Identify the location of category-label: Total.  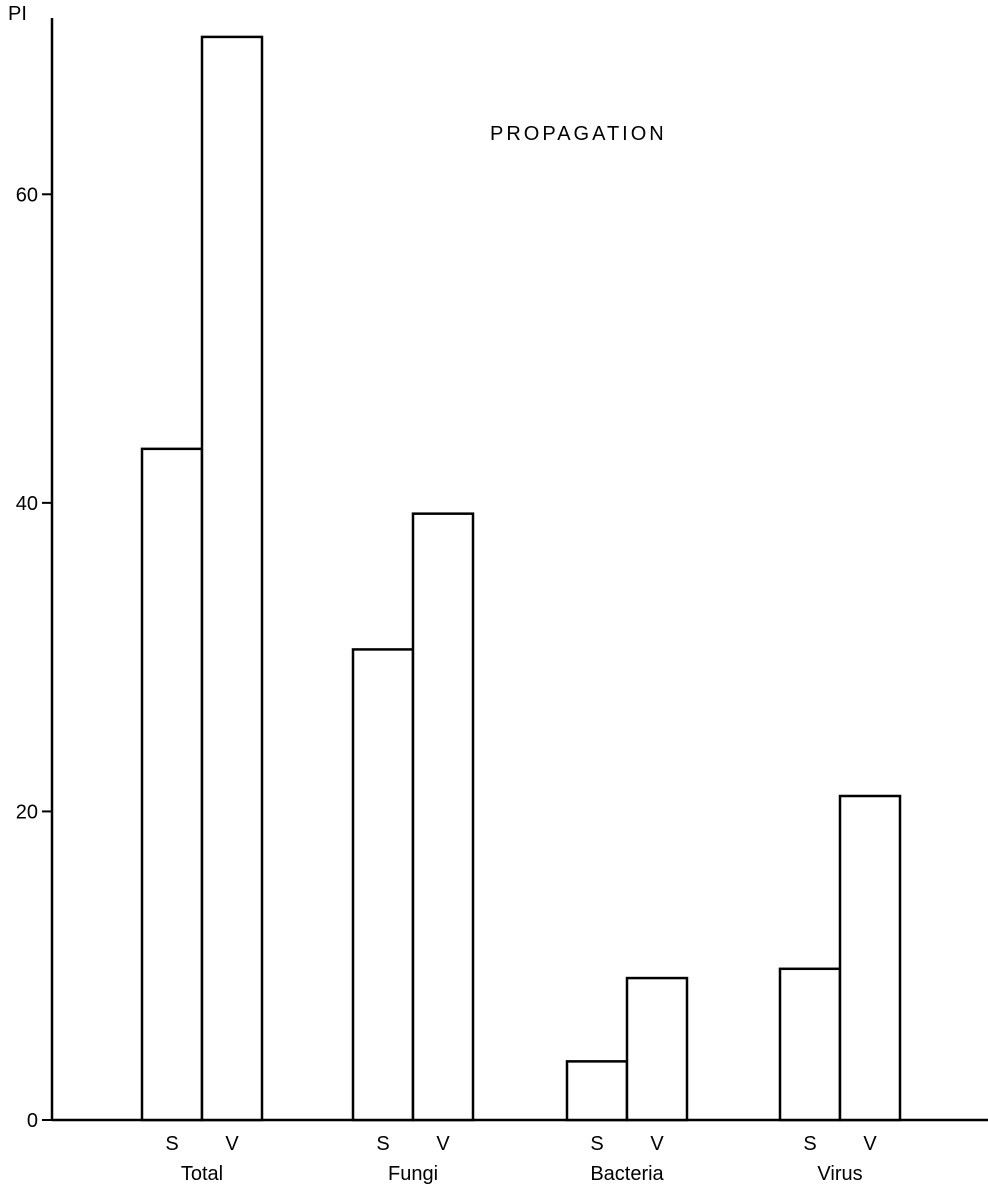
(202, 1174).